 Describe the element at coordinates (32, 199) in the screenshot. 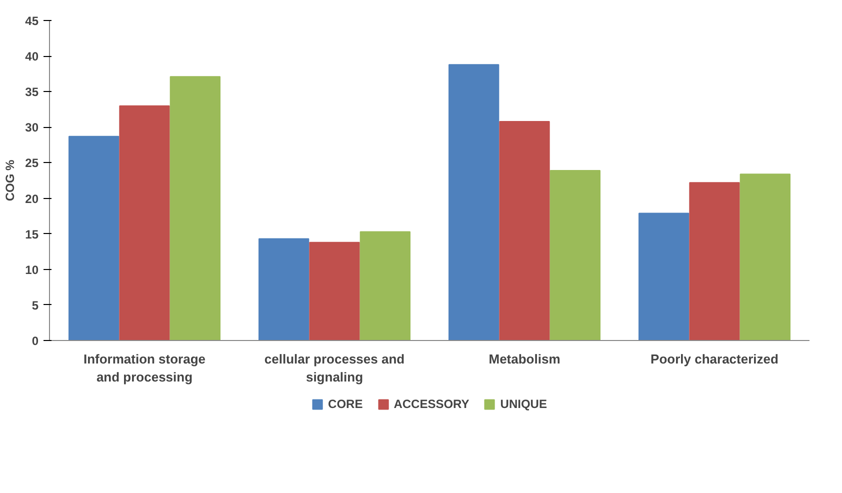

I see `y-tick-label: 20` at that location.